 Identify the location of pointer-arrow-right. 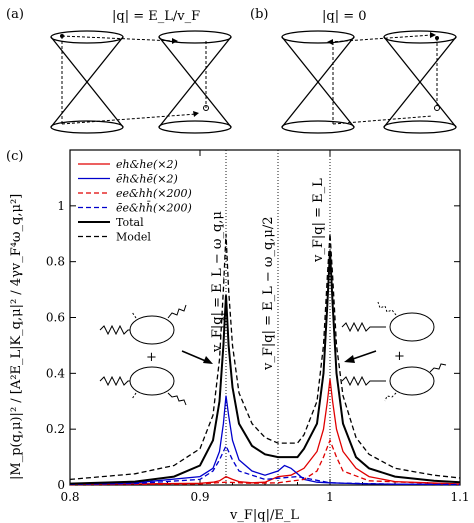
(363, 355).